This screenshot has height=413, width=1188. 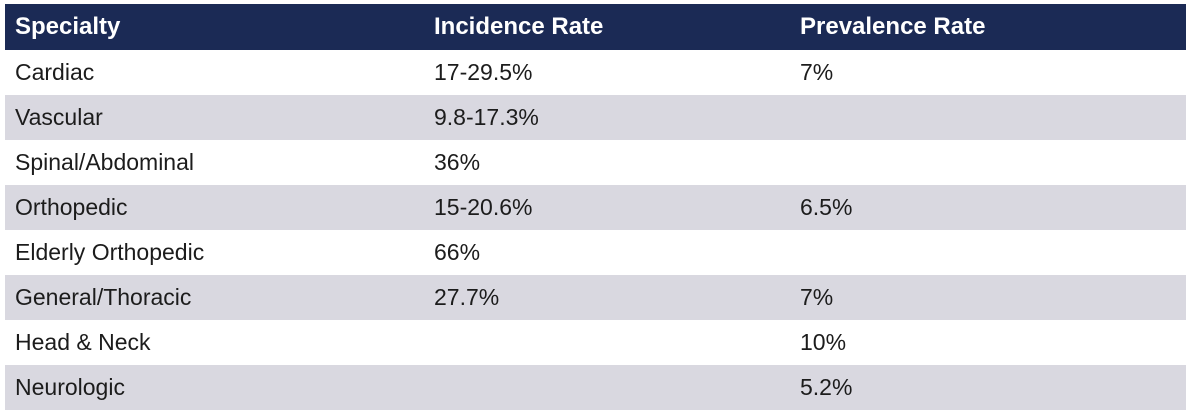 What do you see at coordinates (110, 252) in the screenshot?
I see `specialty-cell: Elderly Orthopedic` at bounding box center [110, 252].